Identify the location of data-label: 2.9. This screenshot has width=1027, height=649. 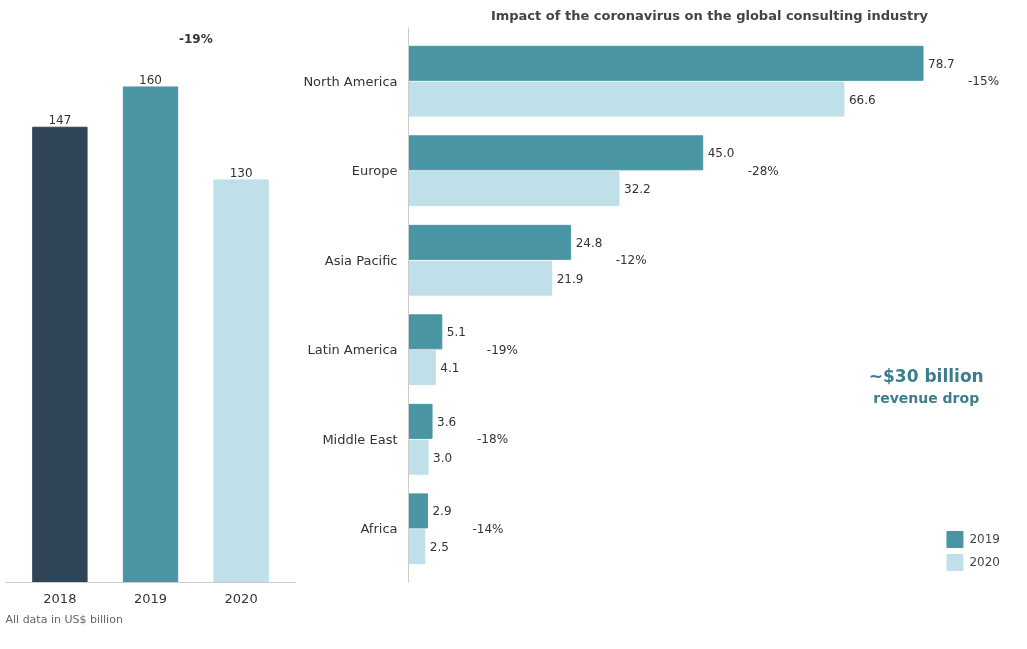
(442, 511).